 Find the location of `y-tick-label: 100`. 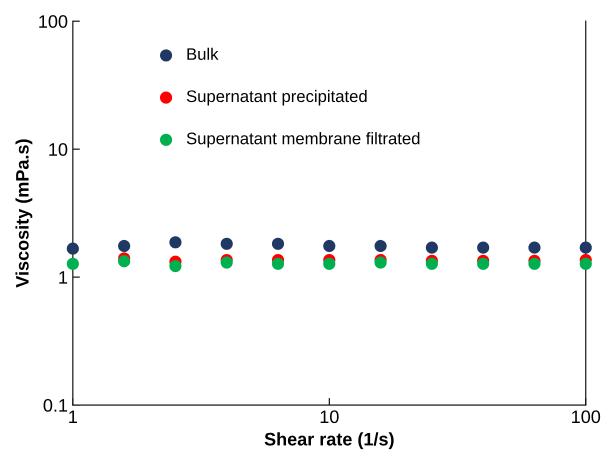

y-tick-label: 100 is located at coordinates (53, 21).